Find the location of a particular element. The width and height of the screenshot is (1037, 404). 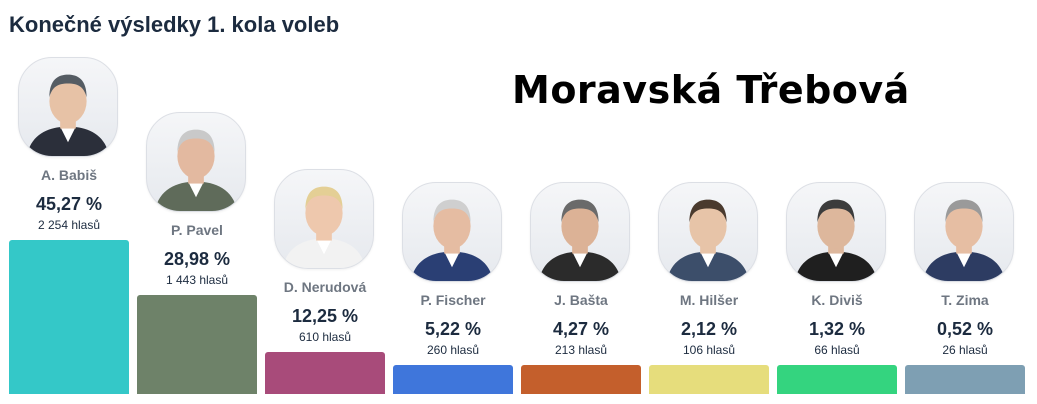

percent-label: 0,52 % is located at coordinates (965, 329).